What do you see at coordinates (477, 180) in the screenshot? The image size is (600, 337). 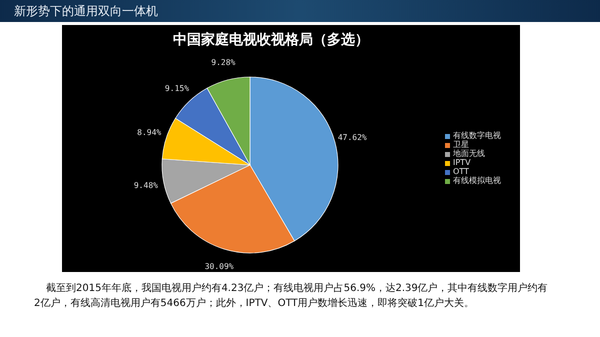 I see `legend-label: 有线模拟电视` at bounding box center [477, 180].